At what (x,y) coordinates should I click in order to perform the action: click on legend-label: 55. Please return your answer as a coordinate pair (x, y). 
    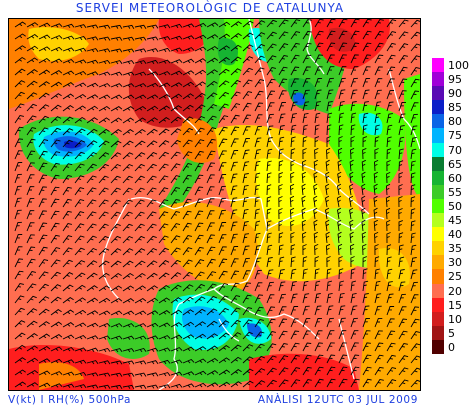
    Looking at the image, I should click on (455, 192).